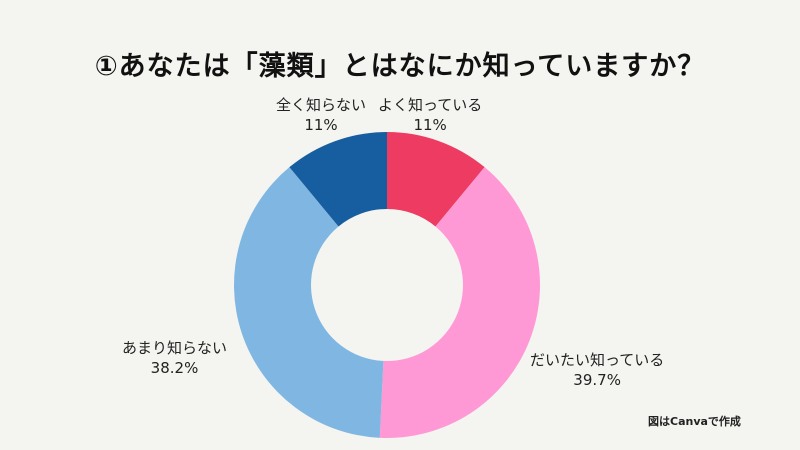 The image size is (800, 450). What do you see at coordinates (597, 370) in the screenshot?
I see `slice-label-daitai: だいたい知っている 39.7%` at bounding box center [597, 370].